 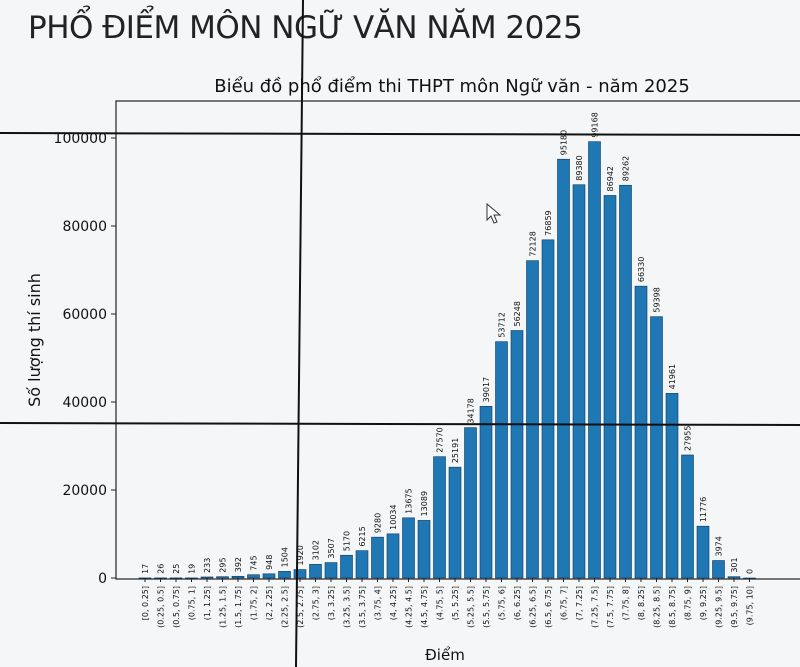 What do you see at coordinates (347, 541) in the screenshot?
I see `data-label: 5170` at bounding box center [347, 541].